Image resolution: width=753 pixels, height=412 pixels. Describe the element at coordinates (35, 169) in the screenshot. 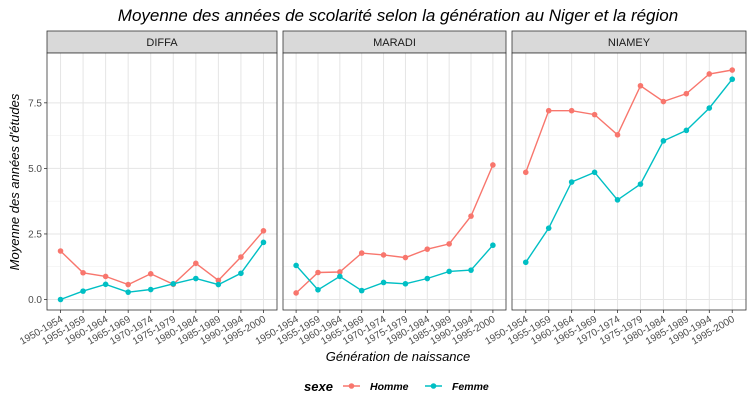

I see `y-tick-label: 5.0` at that location.